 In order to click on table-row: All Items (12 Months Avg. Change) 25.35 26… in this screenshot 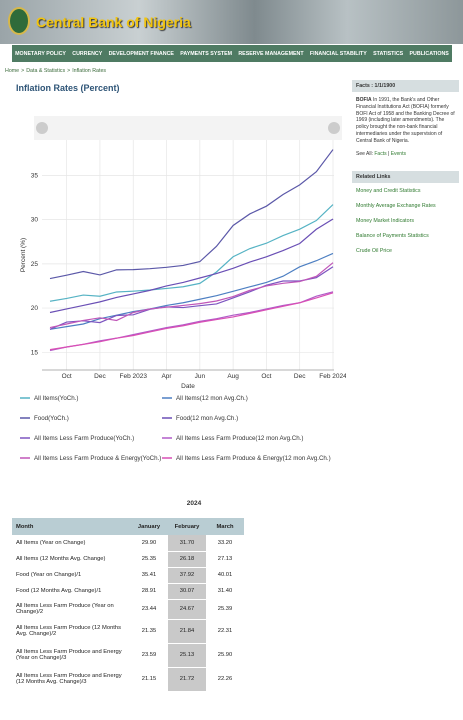, I will do `click(128, 559)`.